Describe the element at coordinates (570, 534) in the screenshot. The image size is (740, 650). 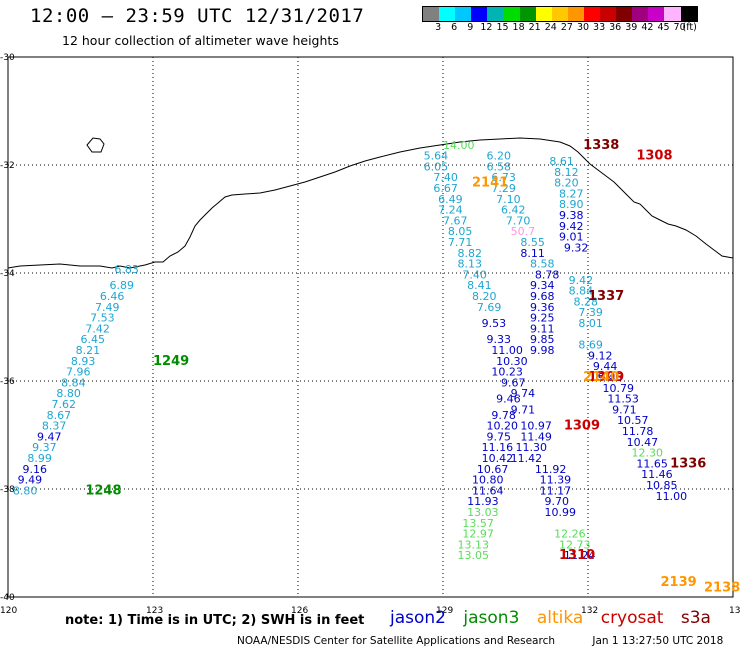
I see `wave-height-value: 12.26` at that location.